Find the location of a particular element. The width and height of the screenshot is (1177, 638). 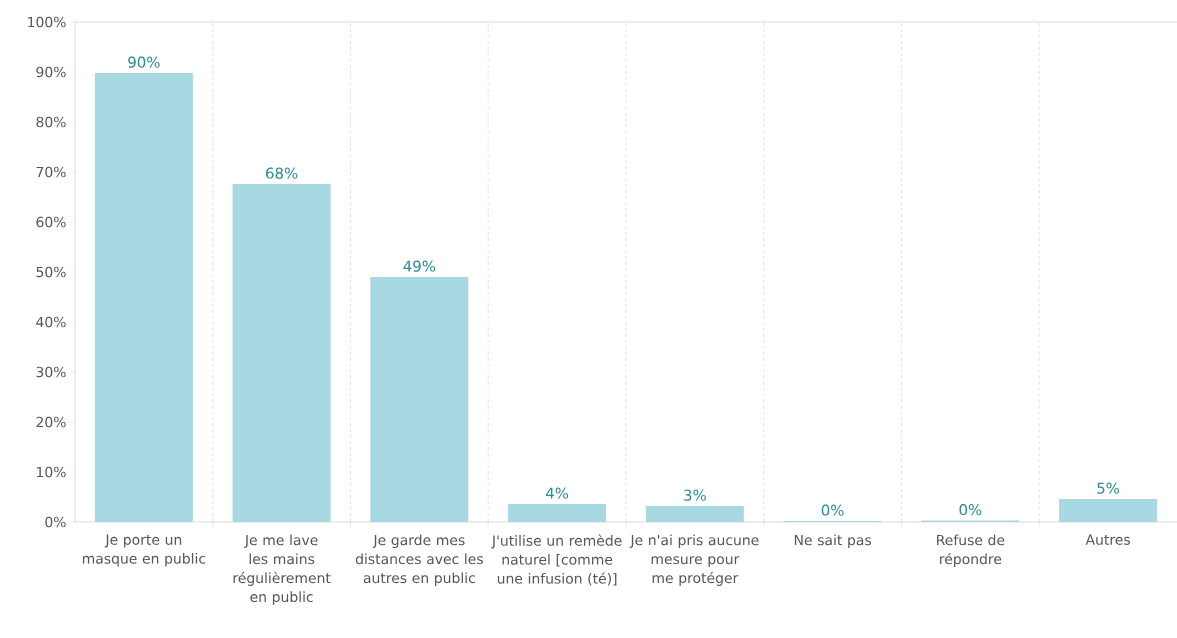

data-label: 3% is located at coordinates (695, 495).